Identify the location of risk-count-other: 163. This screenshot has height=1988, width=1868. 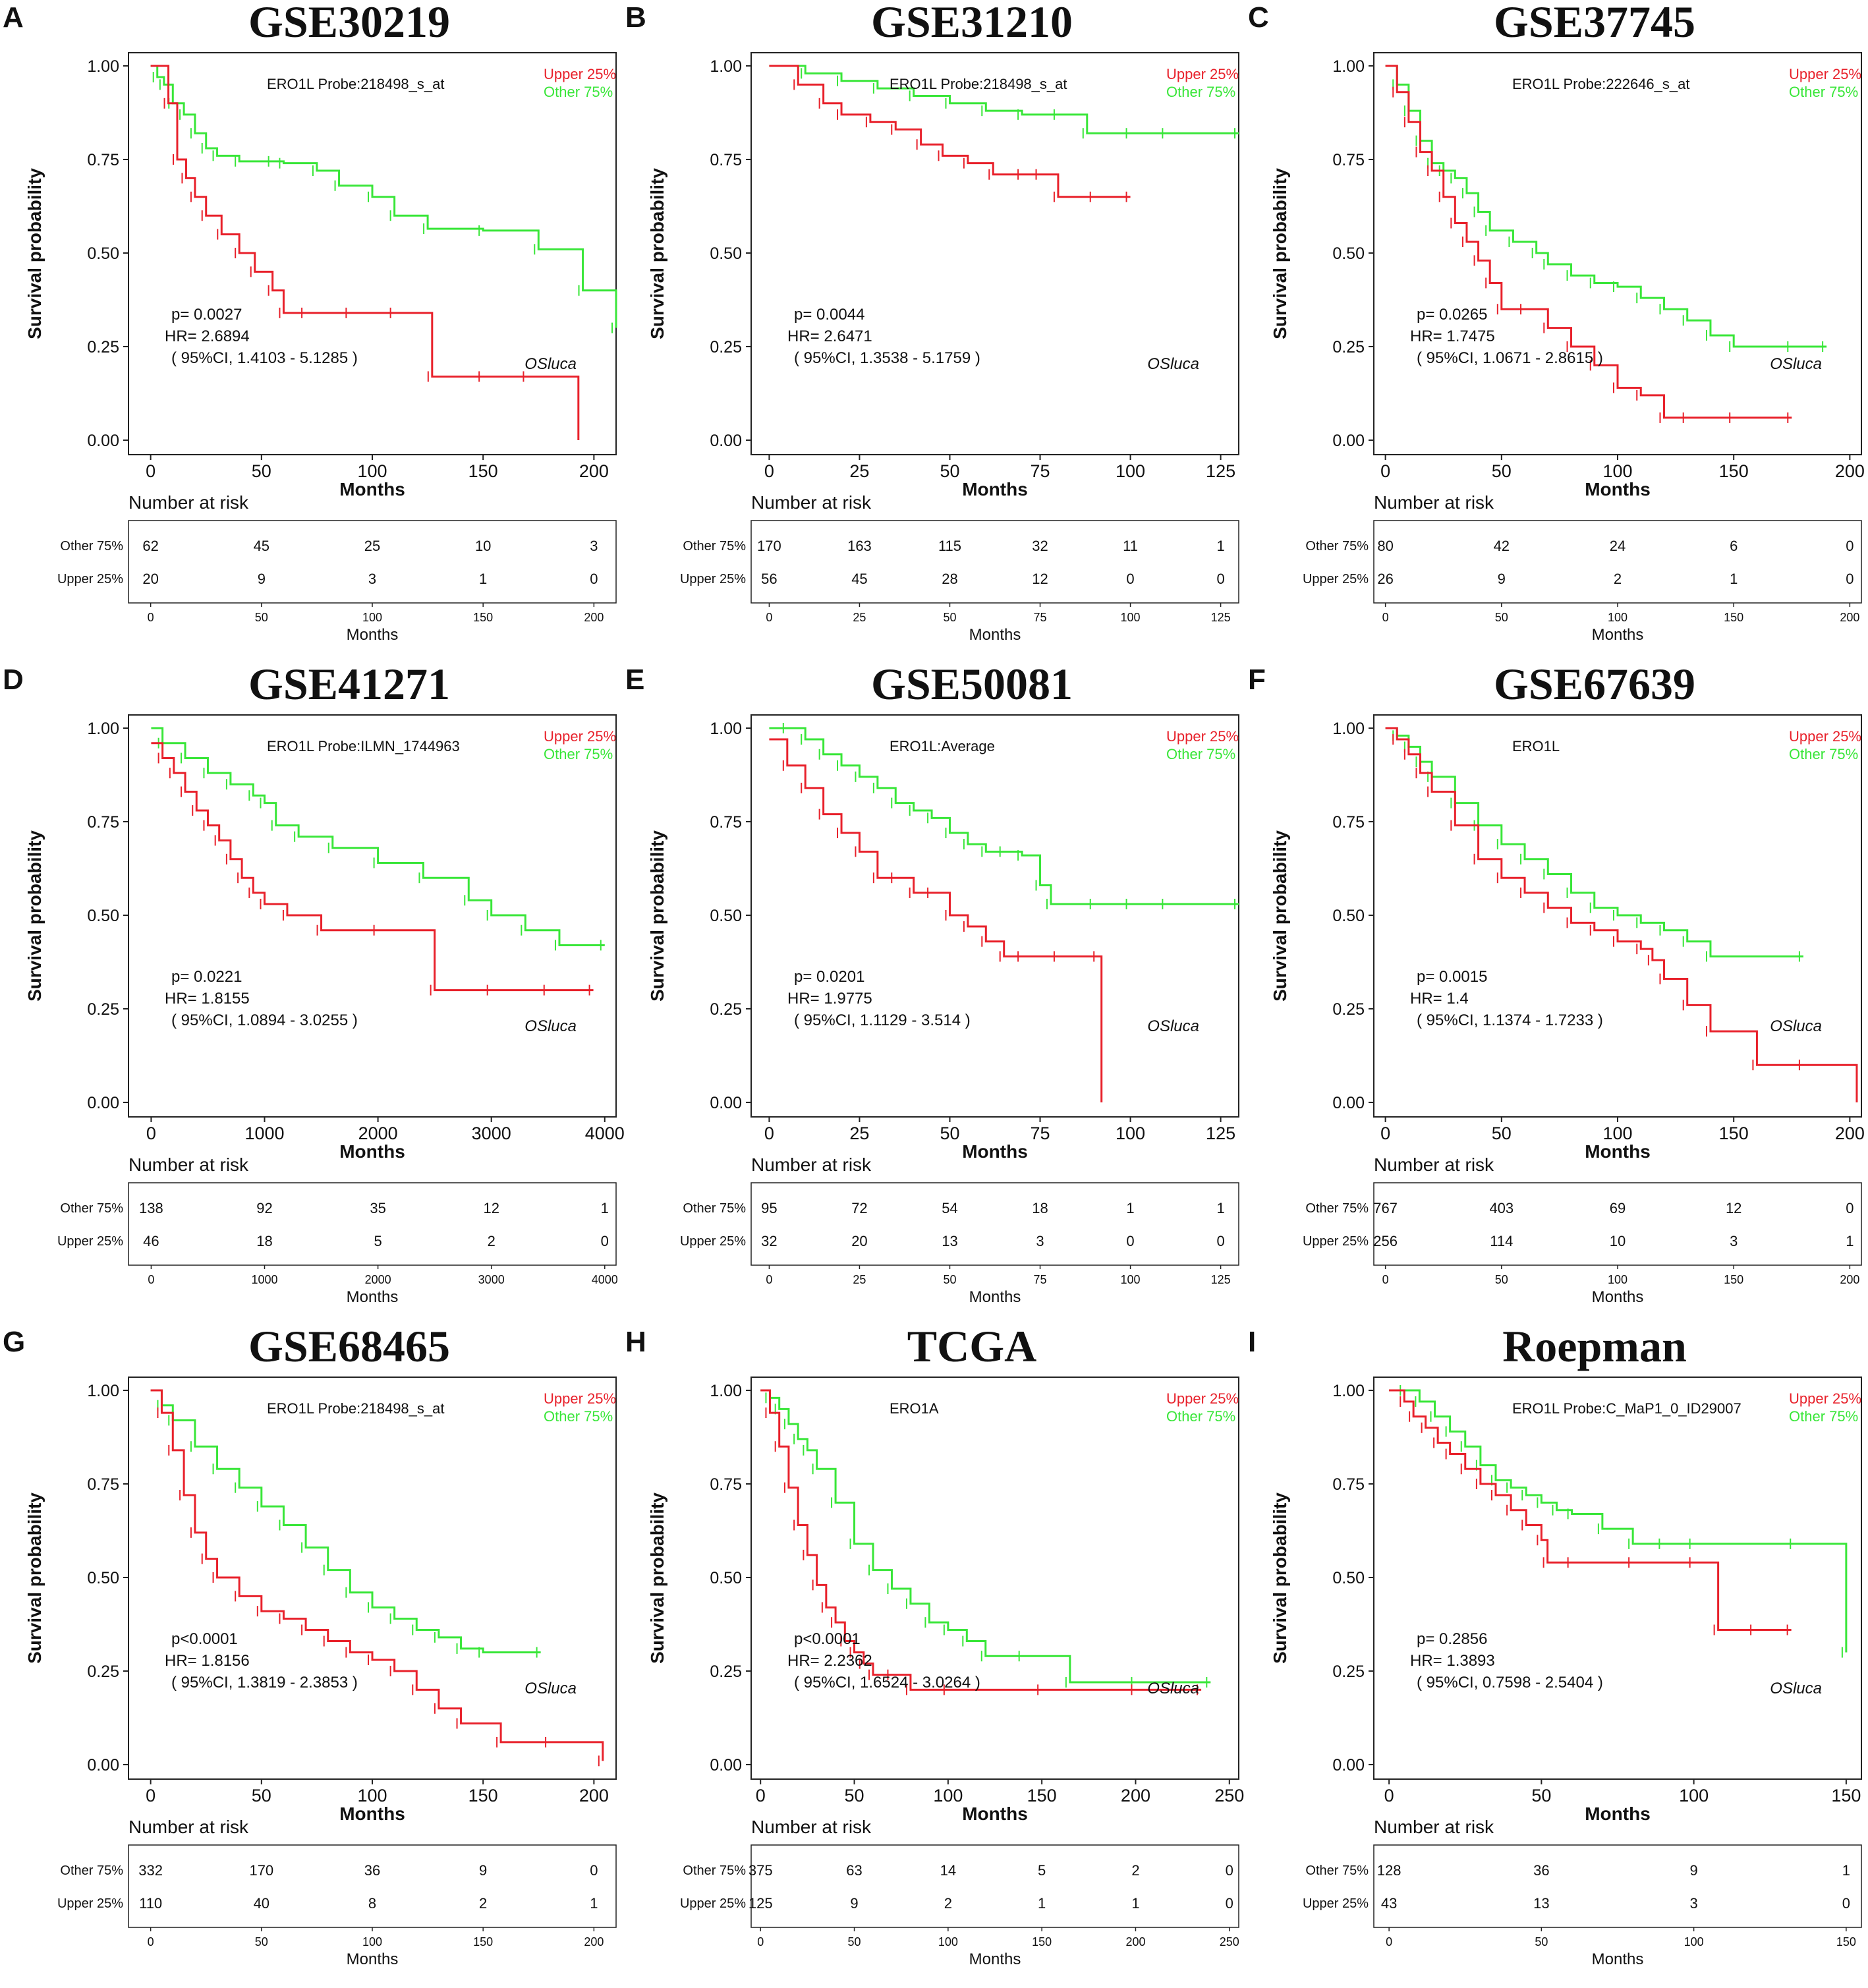
(860, 546).